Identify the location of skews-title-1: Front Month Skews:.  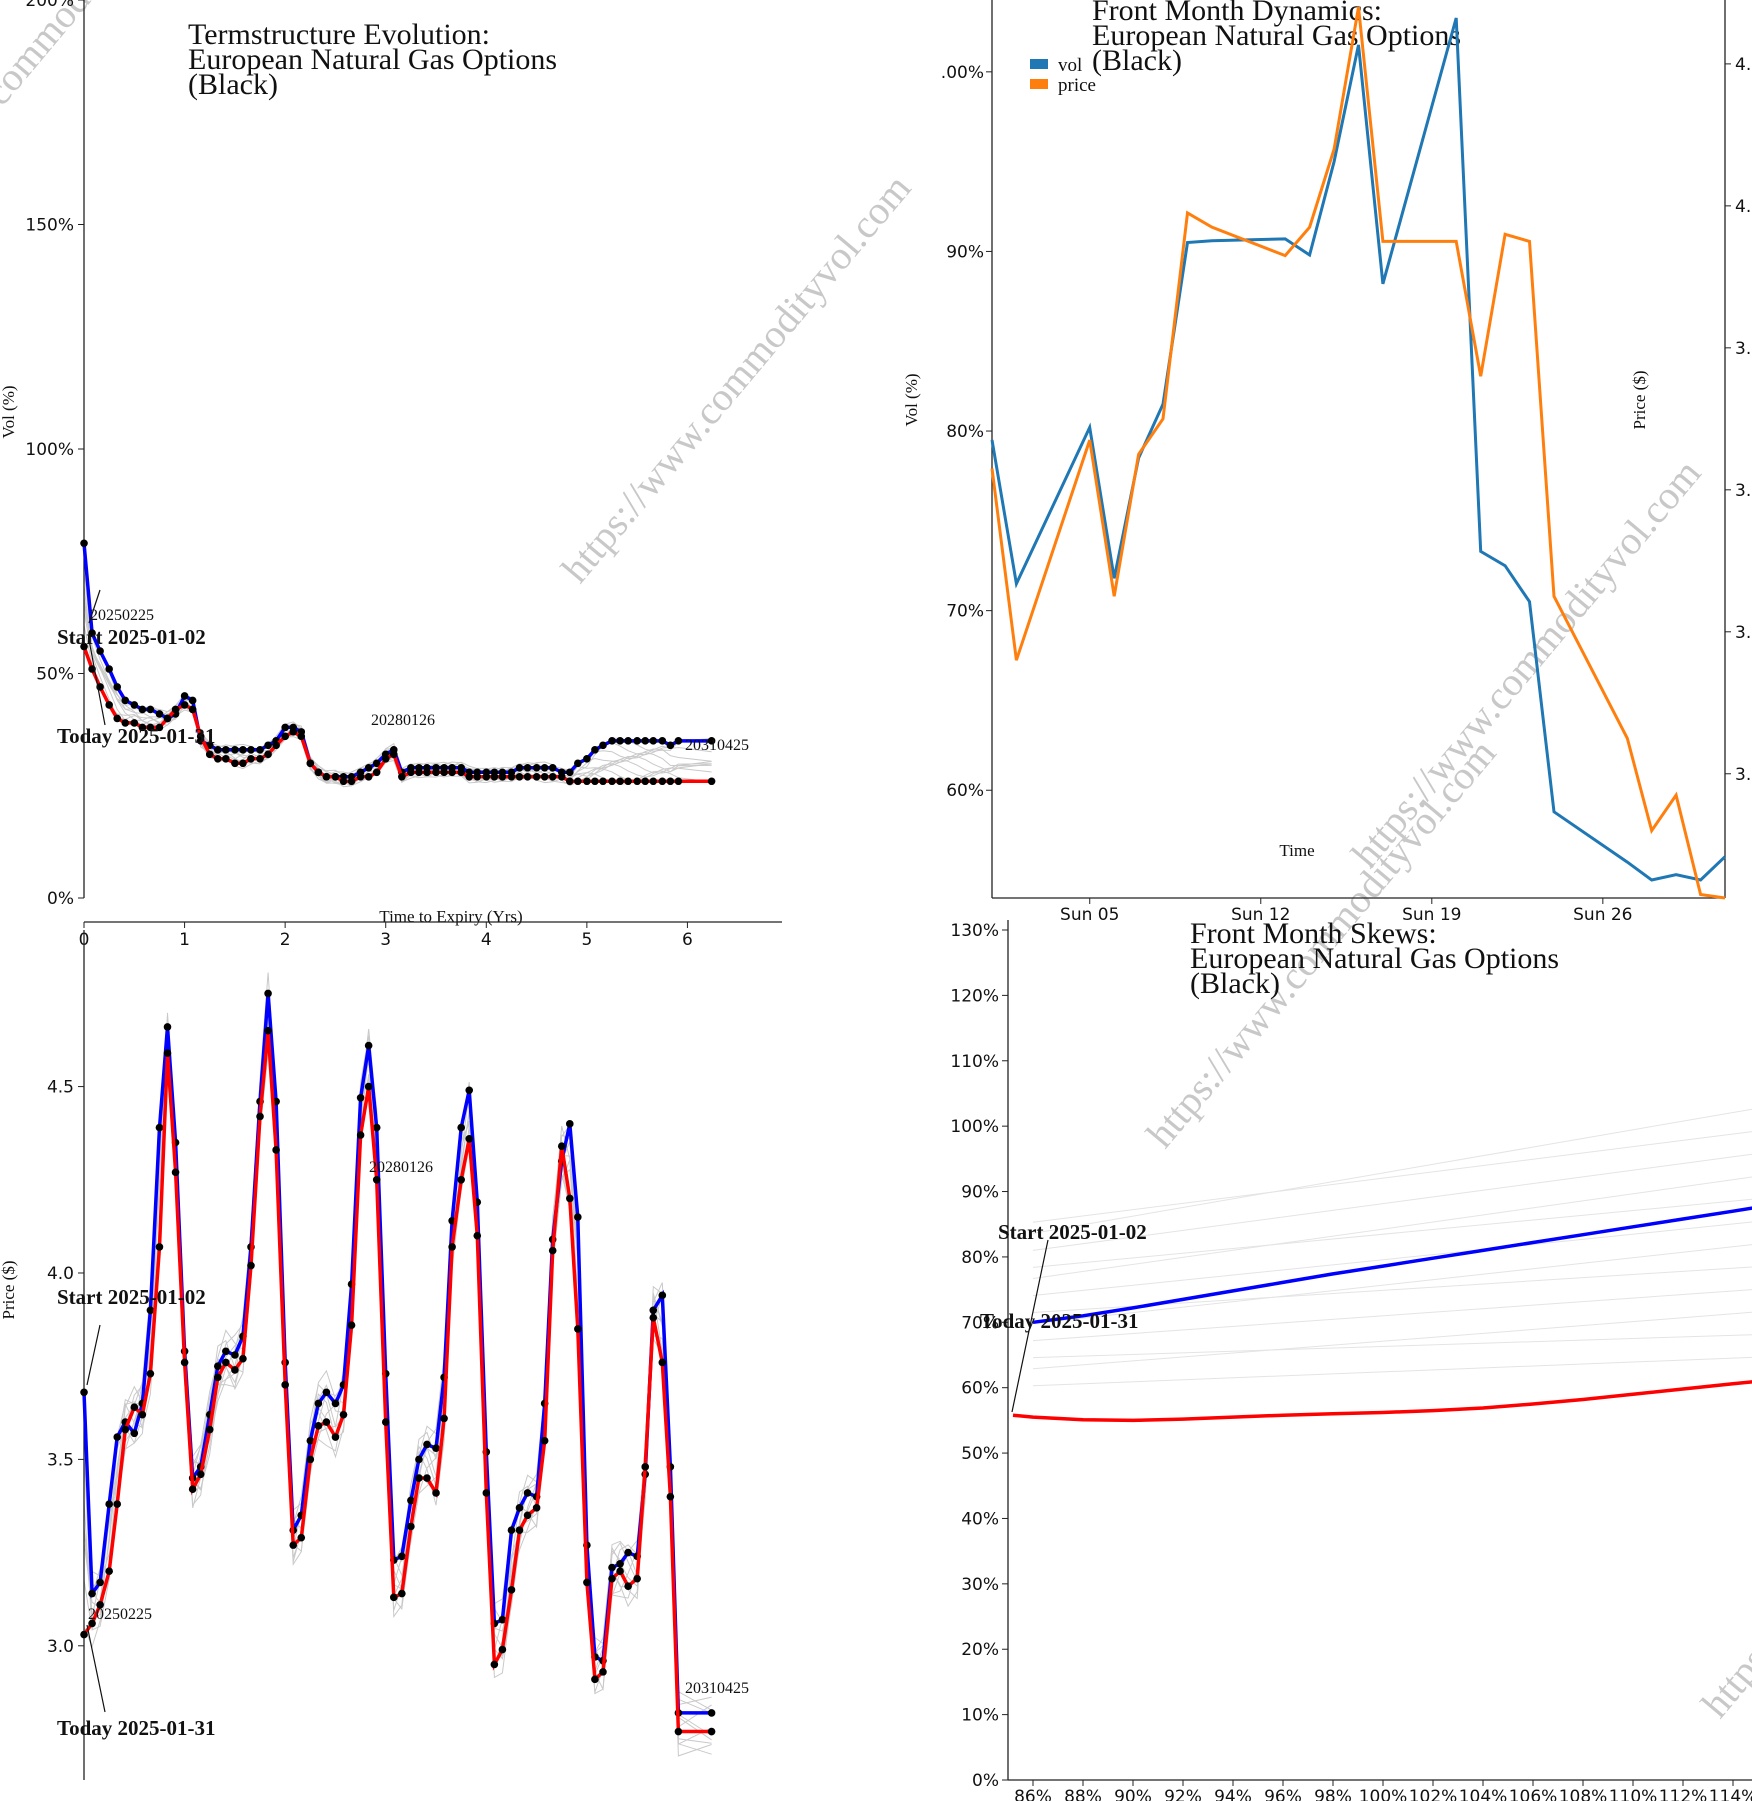
(1313, 933).